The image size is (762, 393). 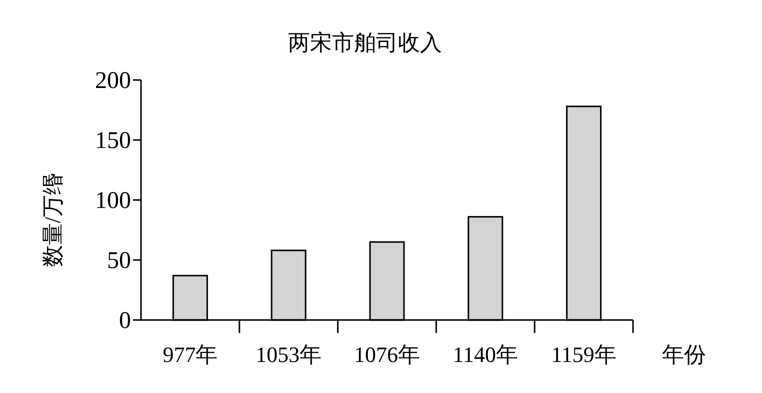 What do you see at coordinates (190, 354) in the screenshot?
I see `x-tick-label: 977年` at bounding box center [190, 354].